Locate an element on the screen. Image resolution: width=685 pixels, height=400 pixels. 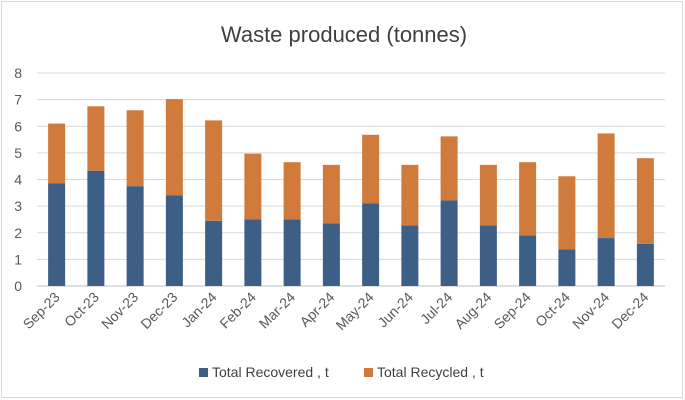
x-tick-label-dec-23: Dec-23 is located at coordinates (158, 310).